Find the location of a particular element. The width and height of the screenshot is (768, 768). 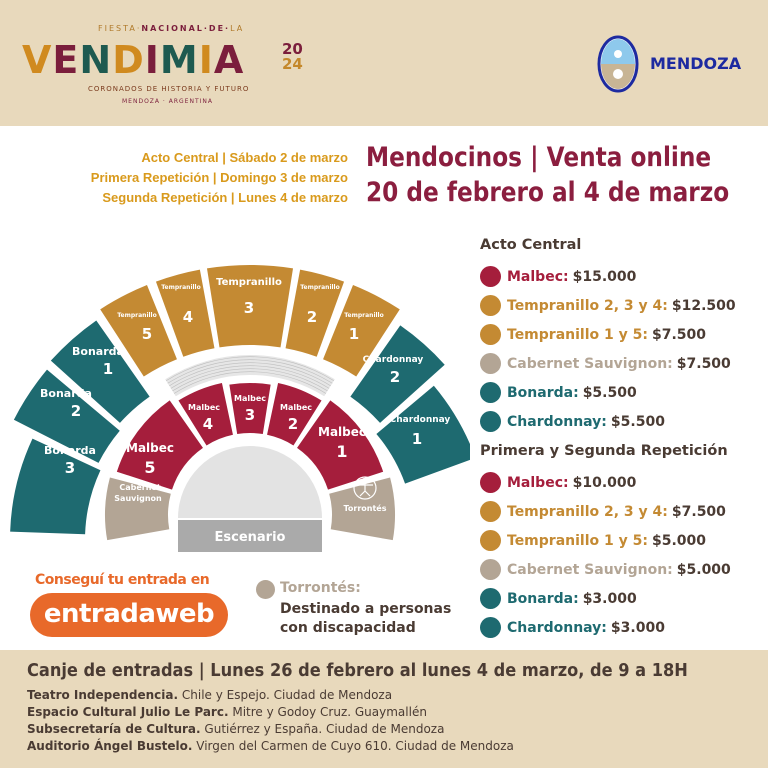

price-row: Chardonnay: $5.500 is located at coordinates (624, 421).